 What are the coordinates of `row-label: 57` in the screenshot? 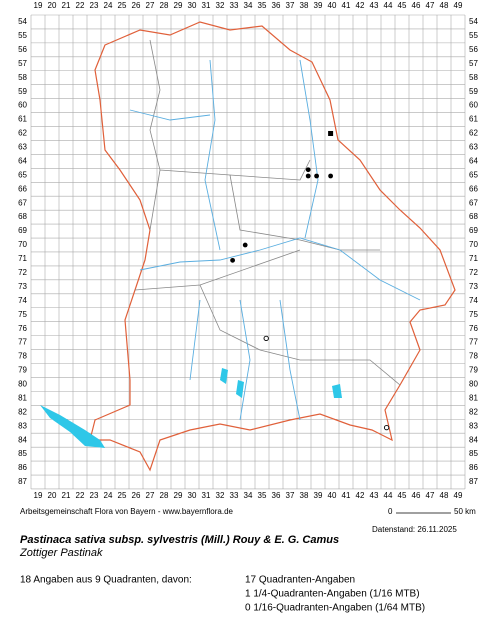 It's located at (473, 63).